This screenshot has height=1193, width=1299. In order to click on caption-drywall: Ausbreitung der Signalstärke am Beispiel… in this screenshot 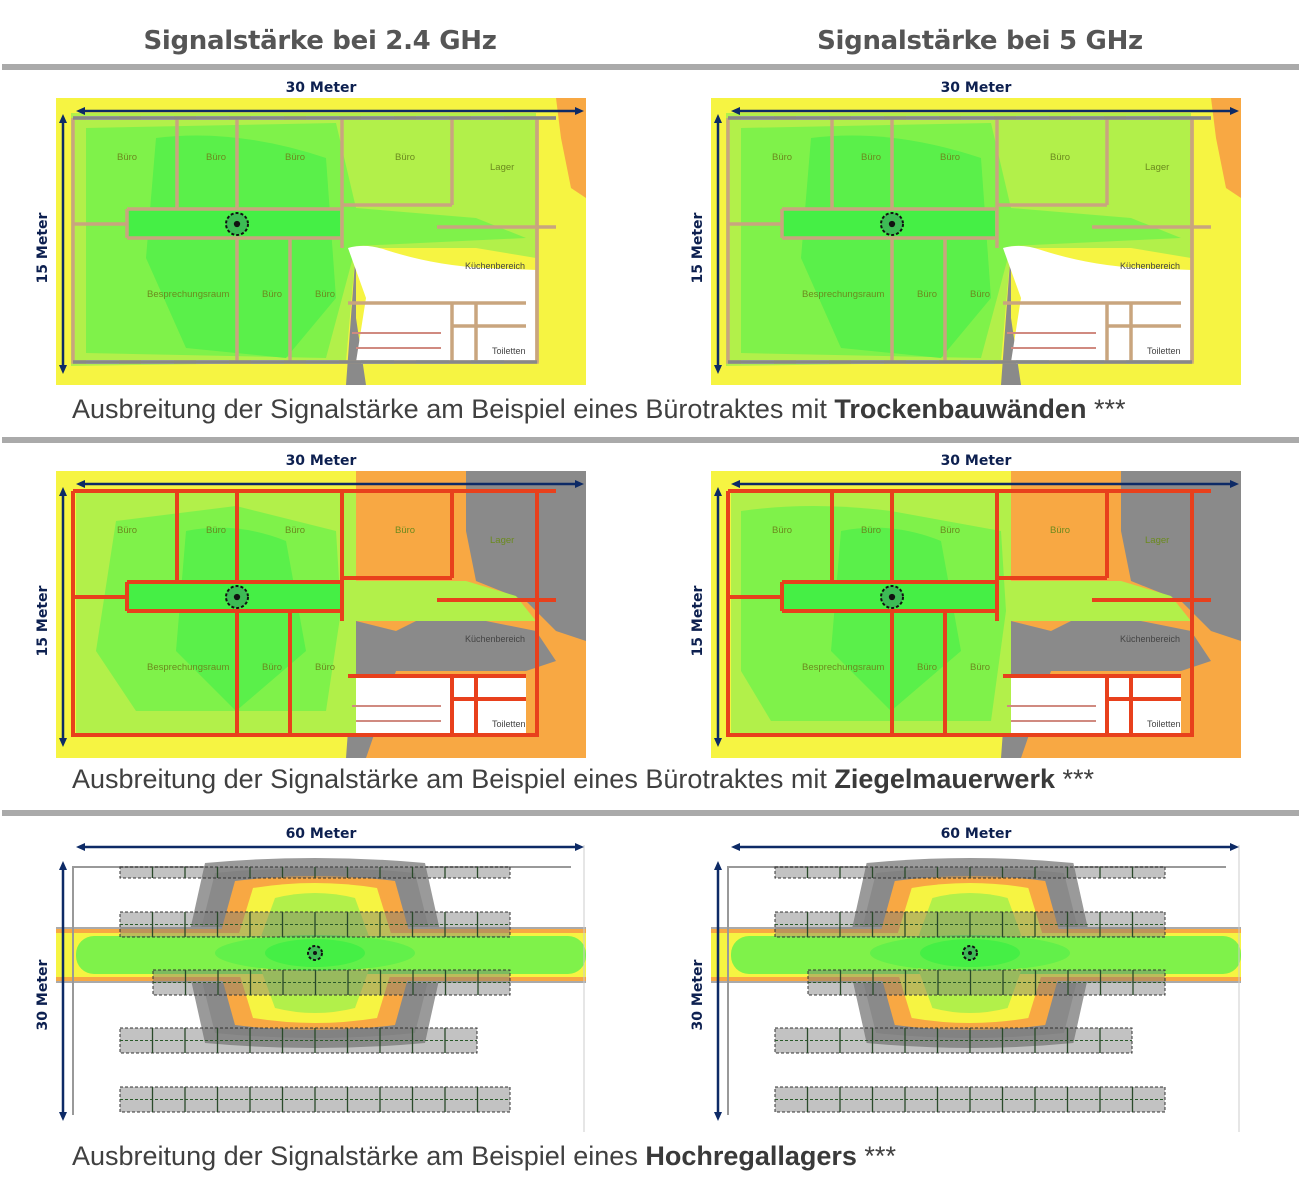, I will do `click(599, 409)`.